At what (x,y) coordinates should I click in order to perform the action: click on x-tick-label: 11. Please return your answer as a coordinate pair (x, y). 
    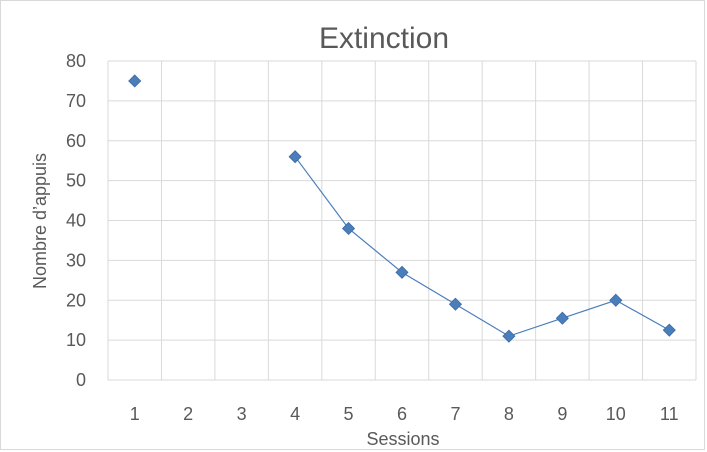
    Looking at the image, I should click on (669, 414).